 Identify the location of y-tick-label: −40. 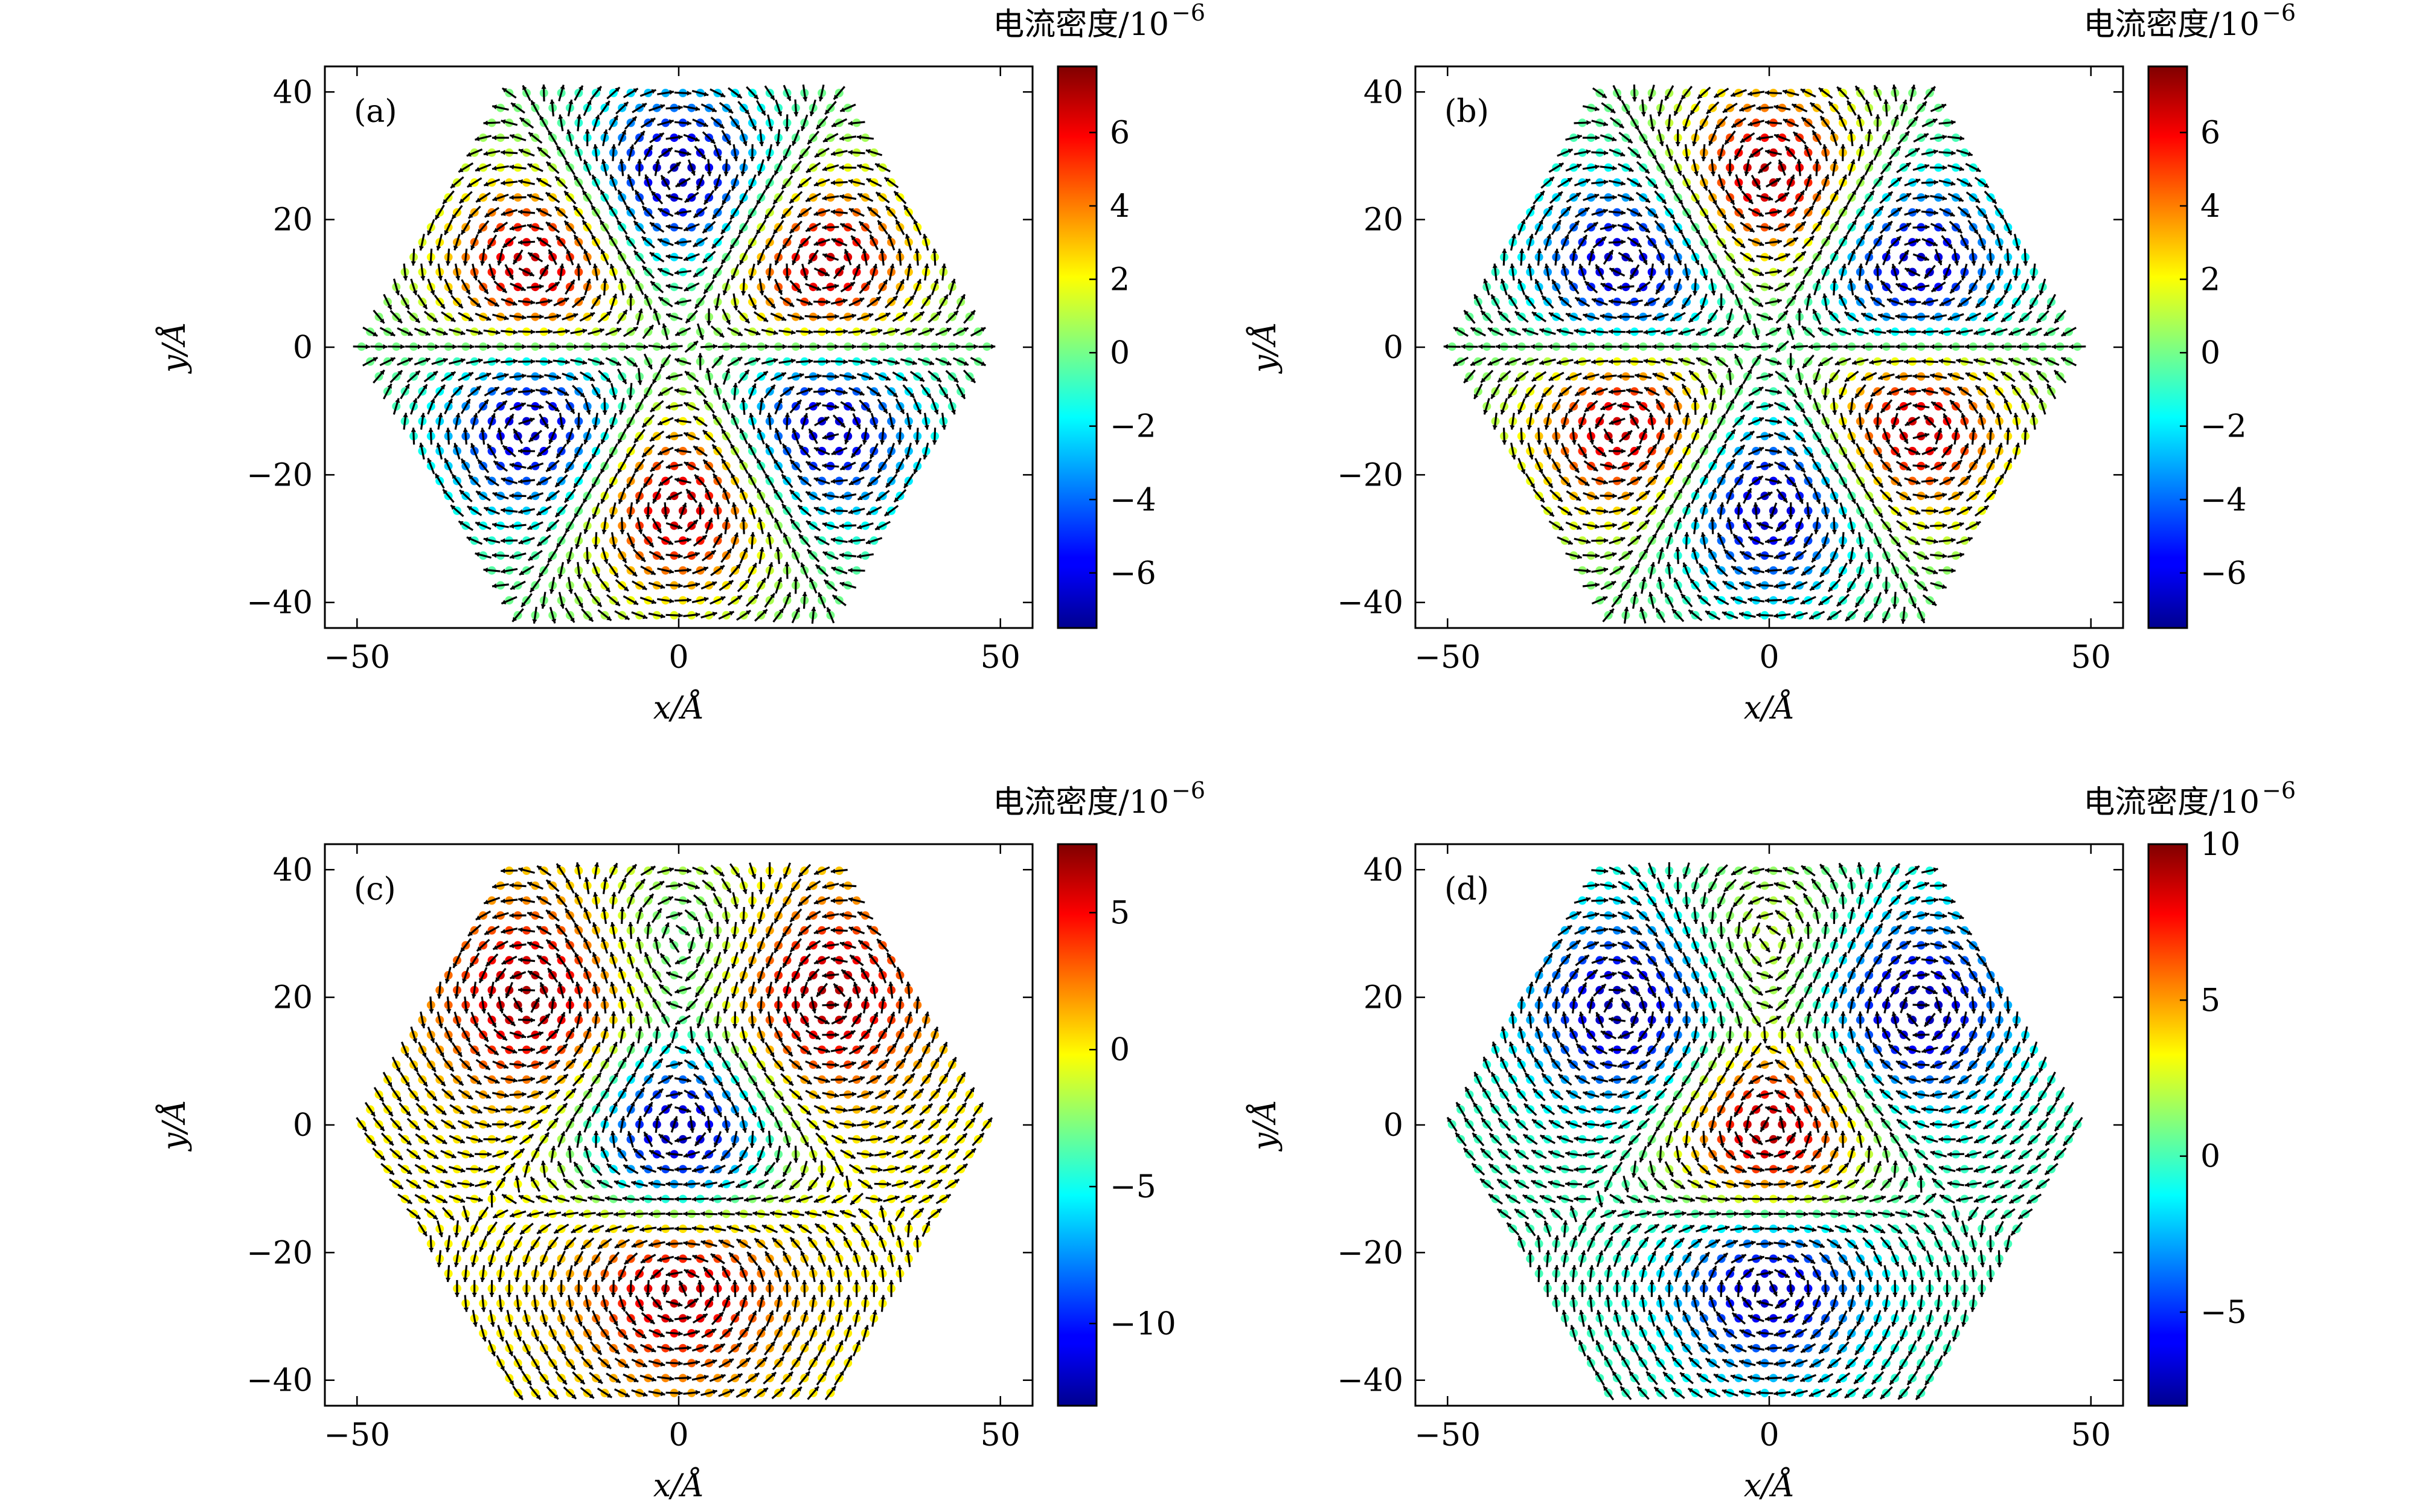
(279, 603).